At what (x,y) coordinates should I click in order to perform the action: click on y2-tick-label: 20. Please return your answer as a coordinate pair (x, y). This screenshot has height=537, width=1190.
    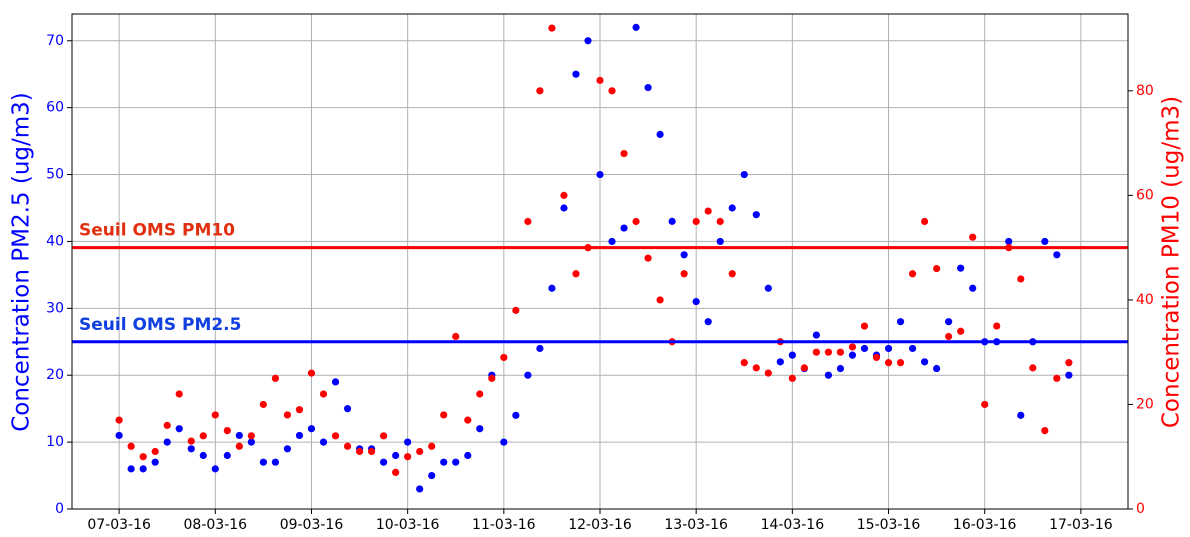
    Looking at the image, I should click on (1145, 404).